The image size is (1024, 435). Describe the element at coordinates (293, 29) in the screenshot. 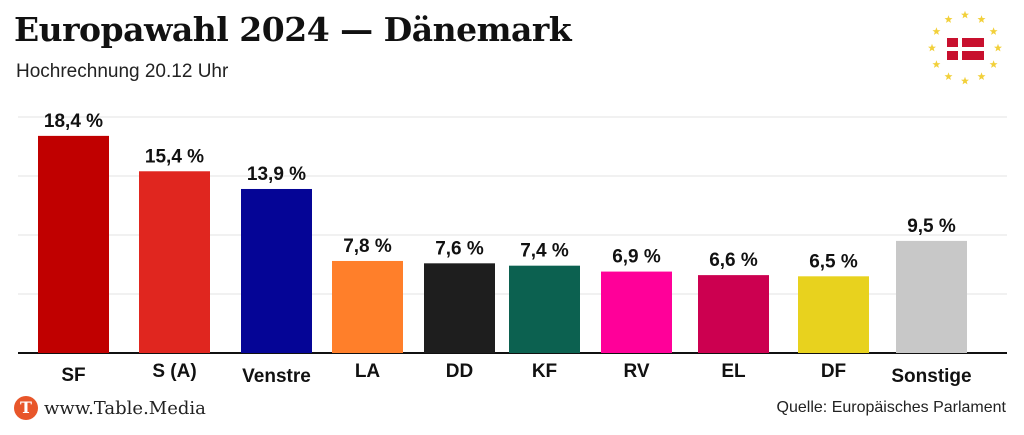

I see `chart-title: Europawahl 2024 — Dänemark` at that location.